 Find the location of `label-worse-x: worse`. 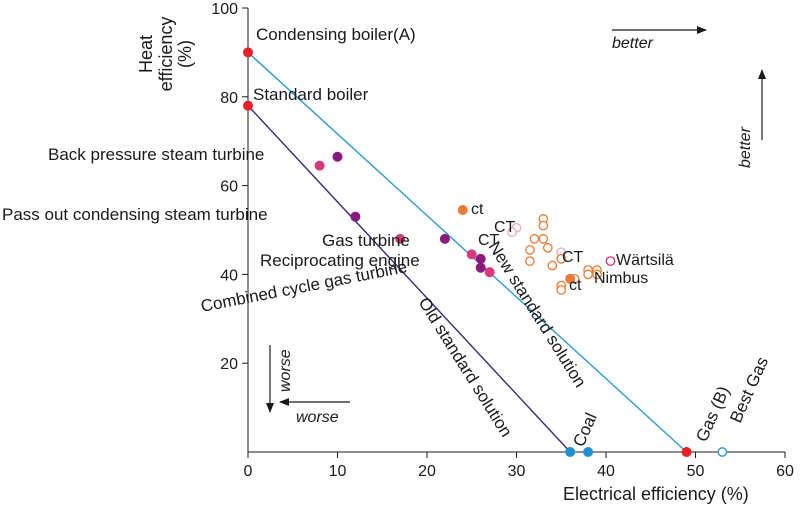

label-worse-x: worse is located at coordinates (317, 417).